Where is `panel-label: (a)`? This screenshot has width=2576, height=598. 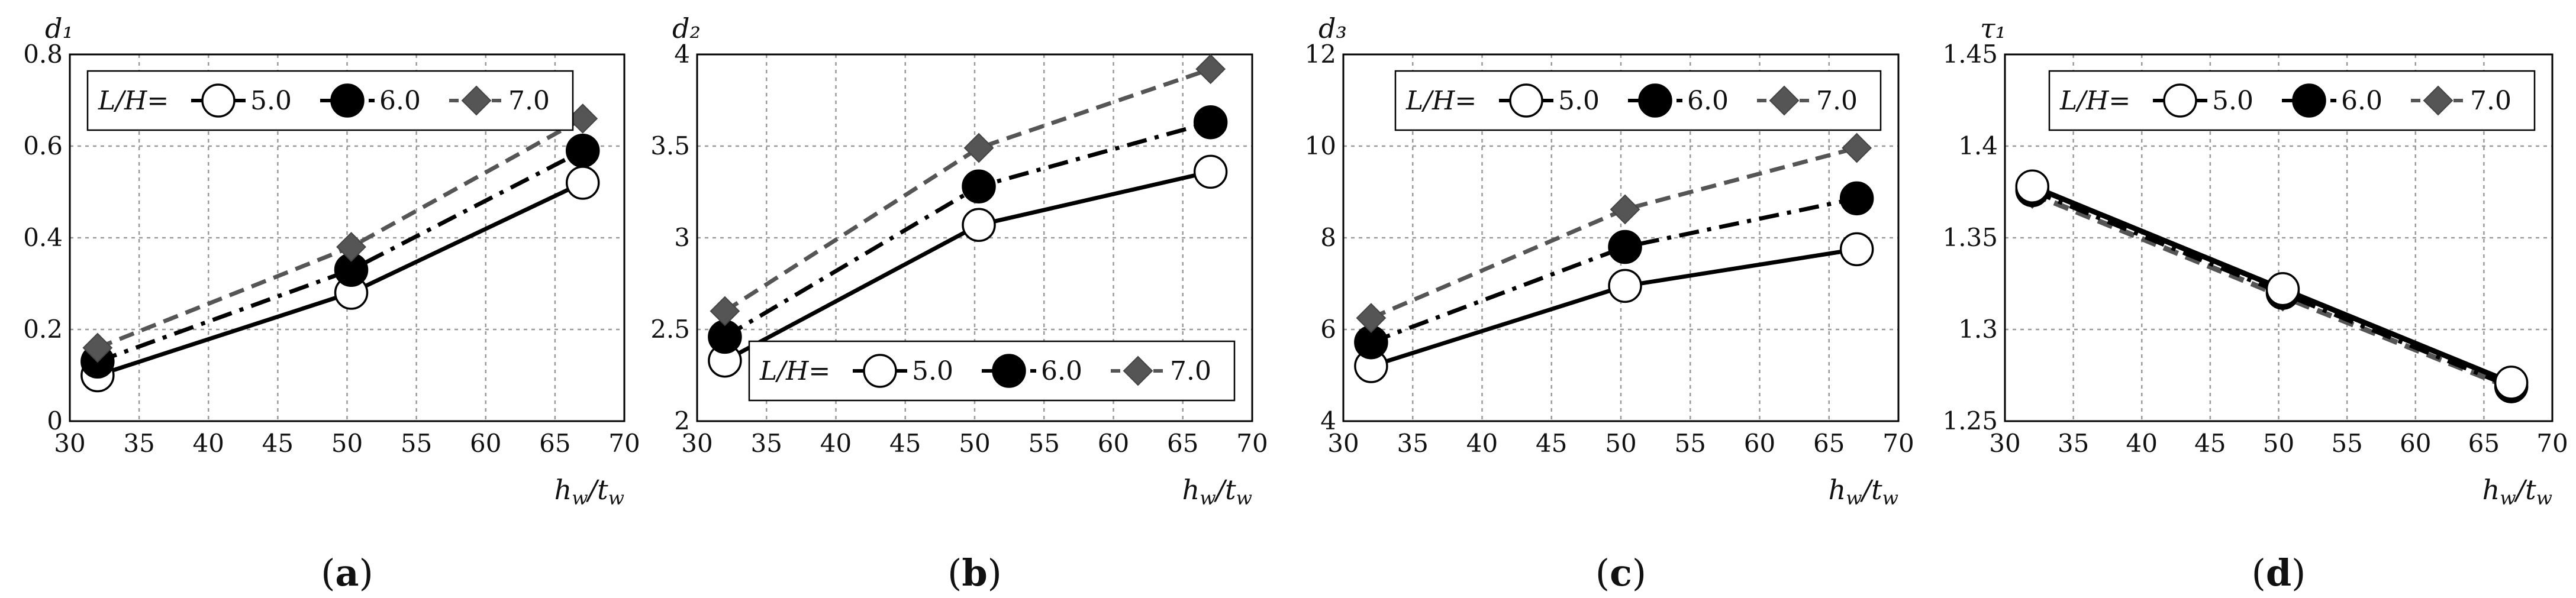
panel-label: (a) is located at coordinates (347, 572).